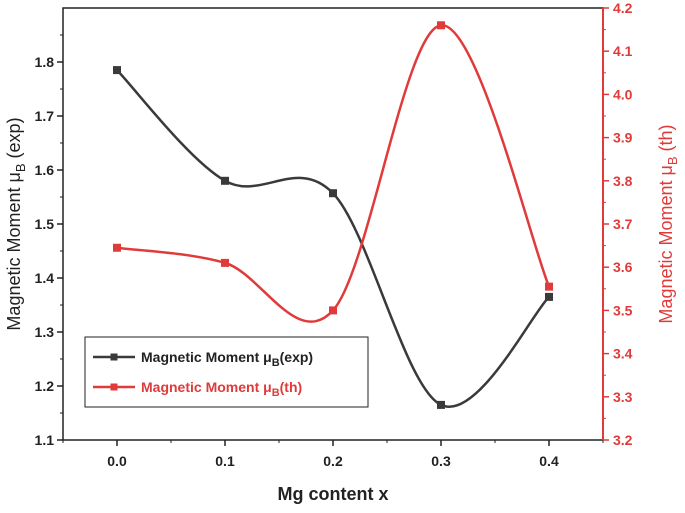 This screenshot has height=513, width=685. Describe the element at coordinates (45, 278) in the screenshot. I see `y-left-tick-label-3: 1.4` at that location.